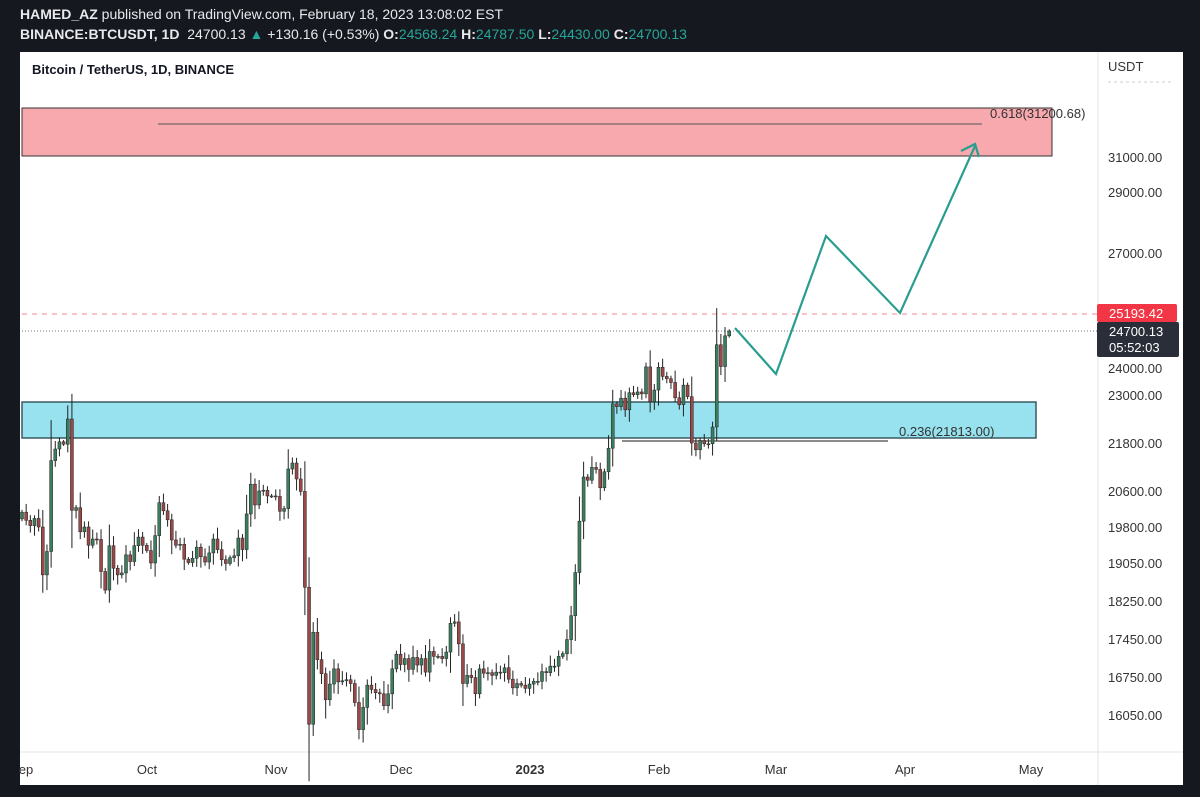 The height and width of the screenshot is (797, 1200). What do you see at coordinates (1136, 331) in the screenshot?
I see `last-price-tag-text: 24700.13` at bounding box center [1136, 331].